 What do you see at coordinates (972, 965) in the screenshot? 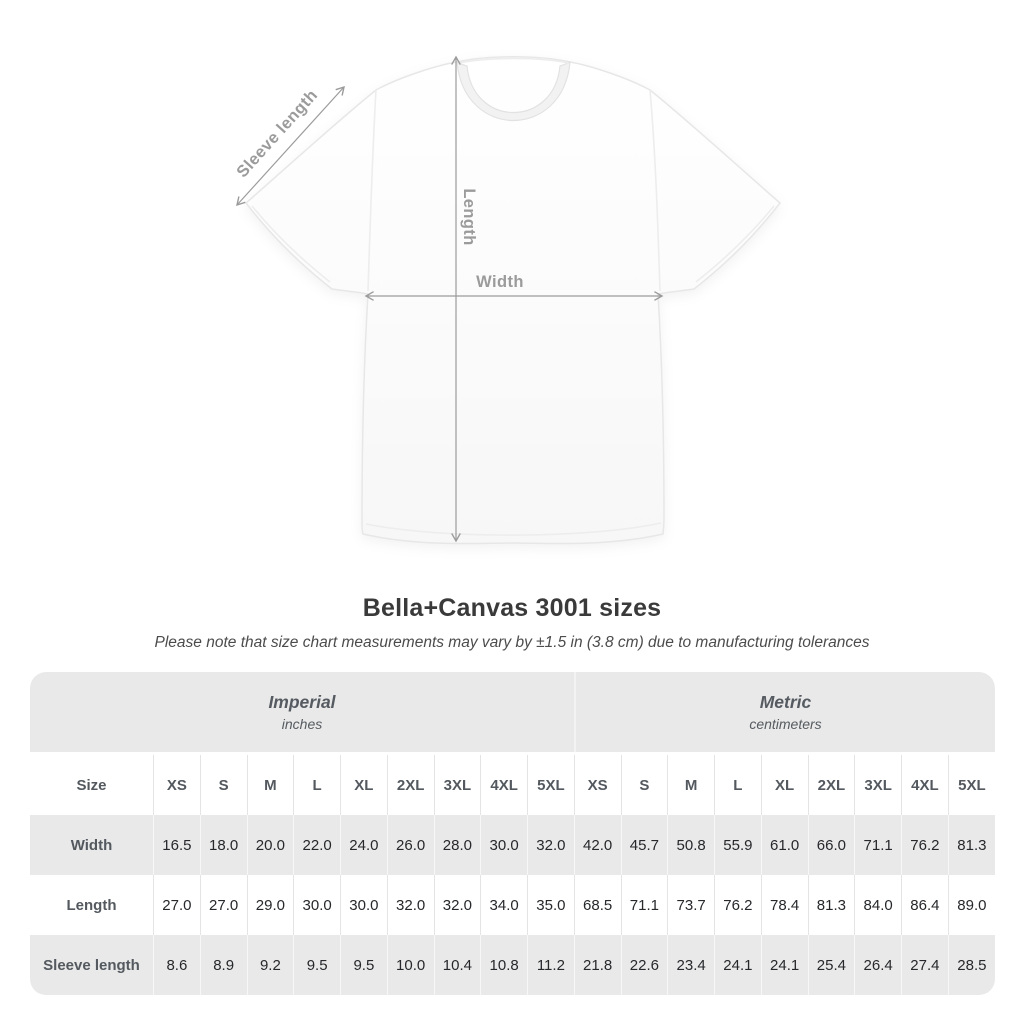
I see `size-value: 28.5` at bounding box center [972, 965].